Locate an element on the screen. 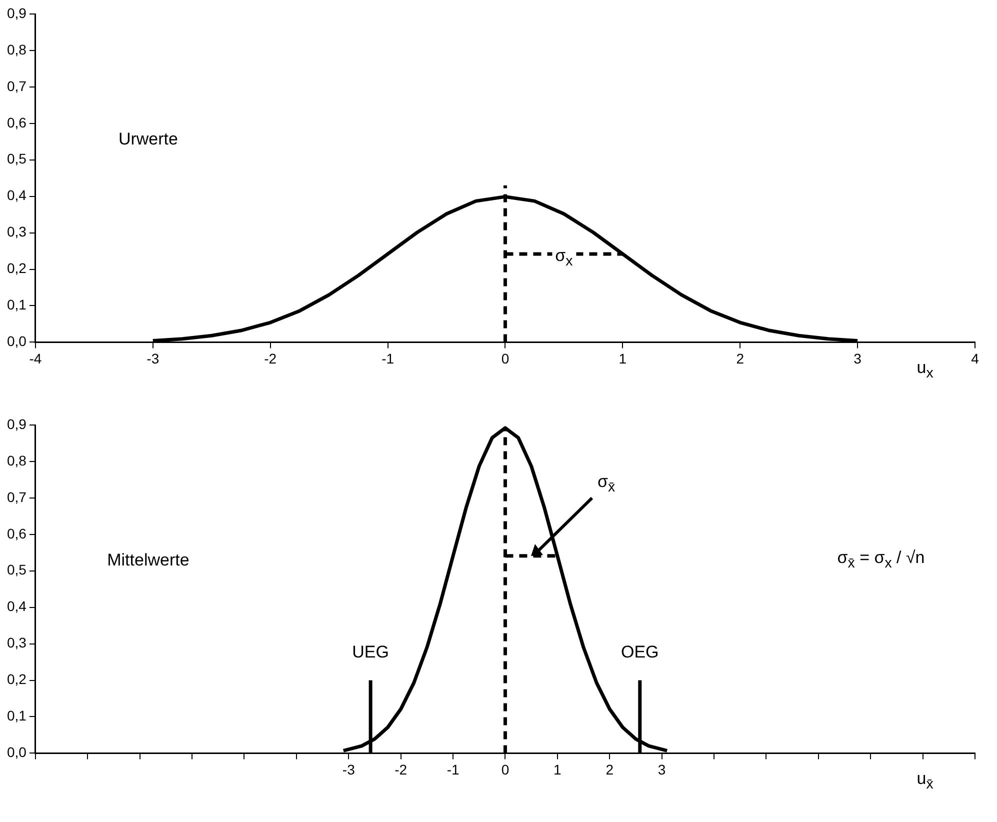 The image size is (997, 822). series-label: OEG is located at coordinates (639, 652).